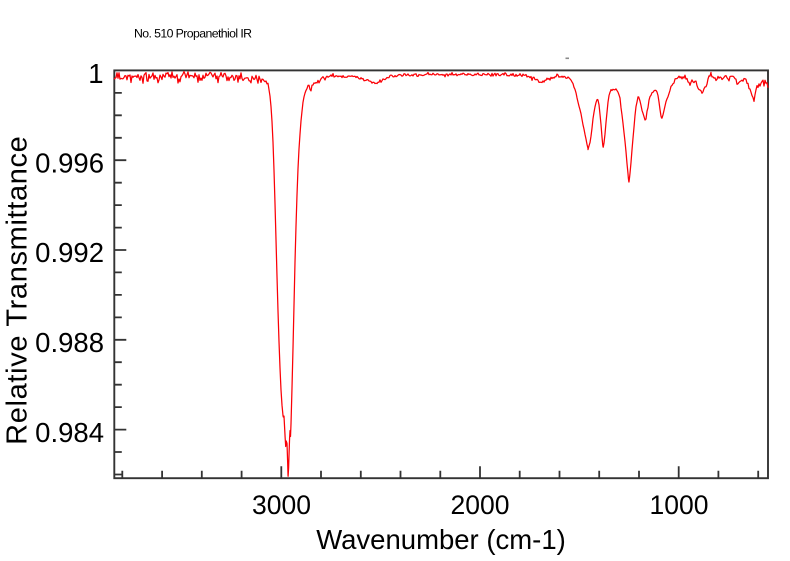  What do you see at coordinates (679, 505) in the screenshot?
I see `svg-text: 1000` at bounding box center [679, 505].